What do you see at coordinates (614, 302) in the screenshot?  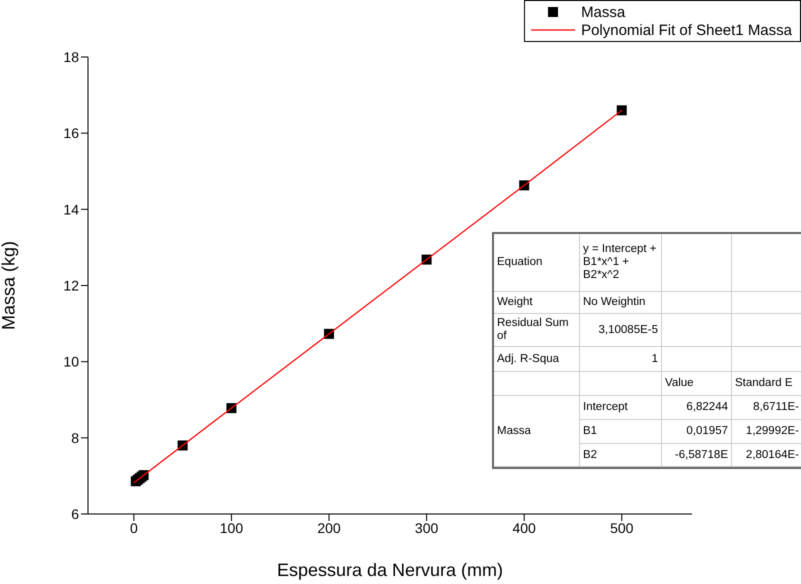 I see `annotation: No Weightin` at bounding box center [614, 302].